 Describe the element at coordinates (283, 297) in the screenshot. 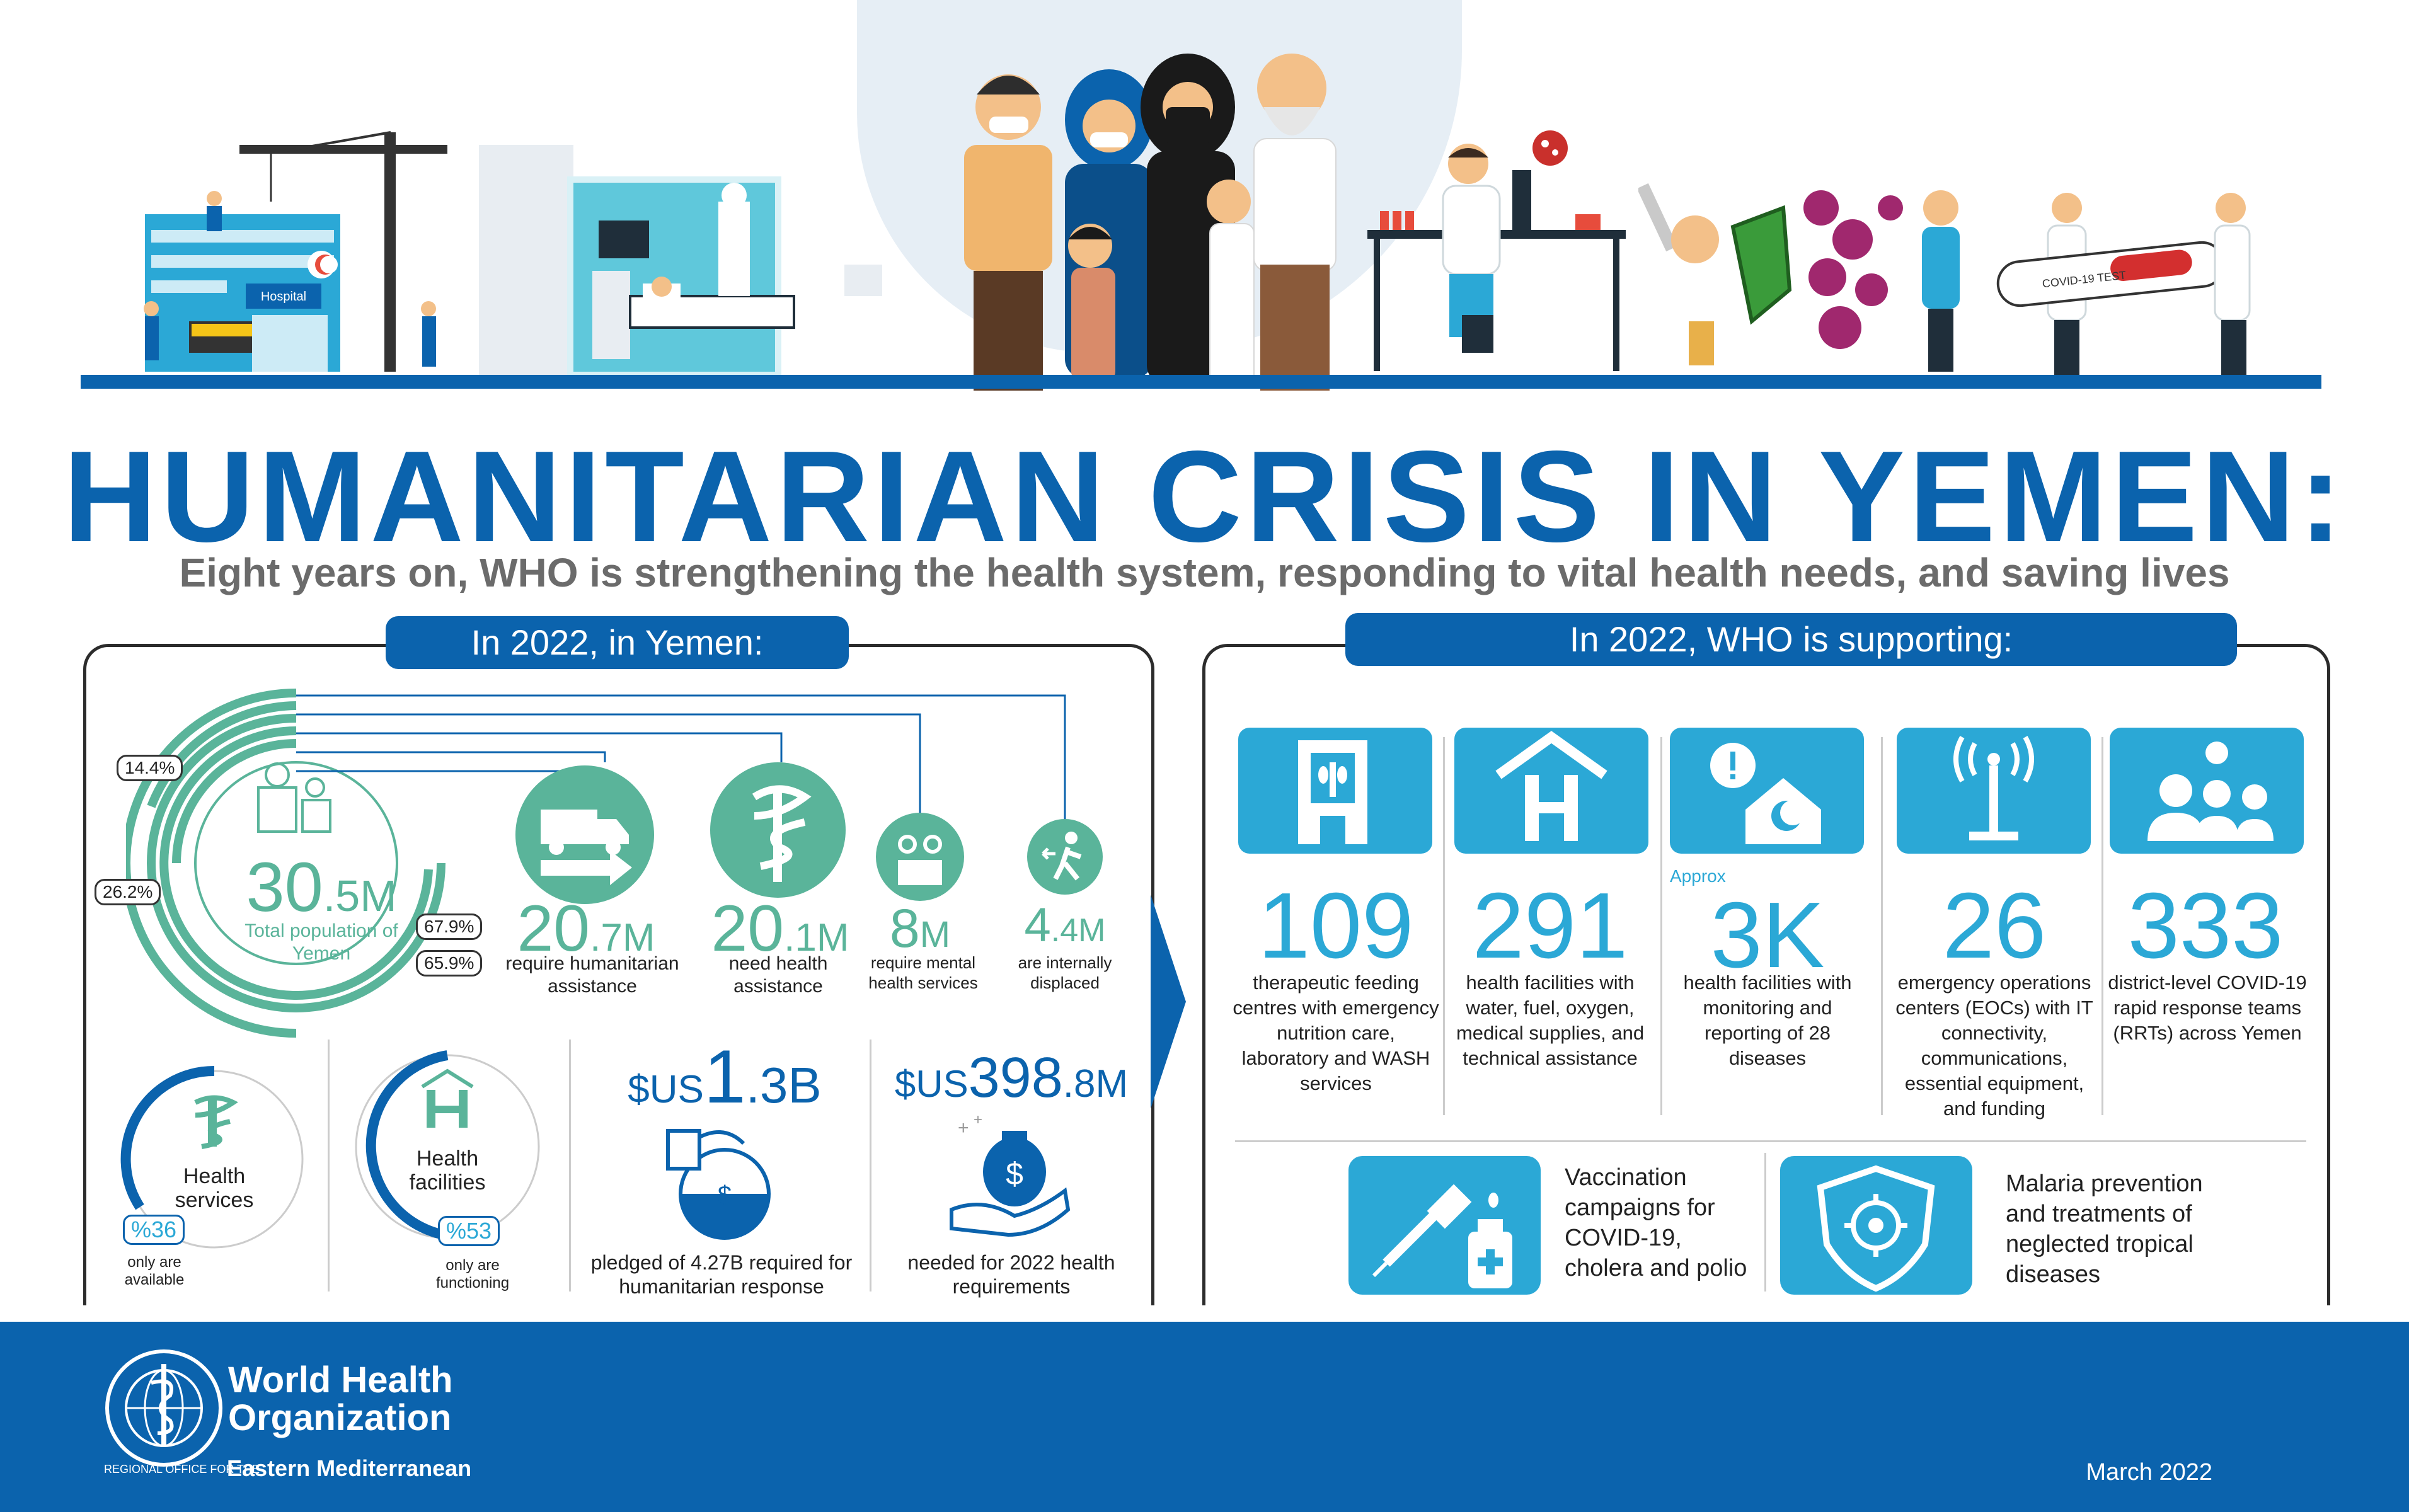

I see `hospital-sign-text: Hospital` at that location.